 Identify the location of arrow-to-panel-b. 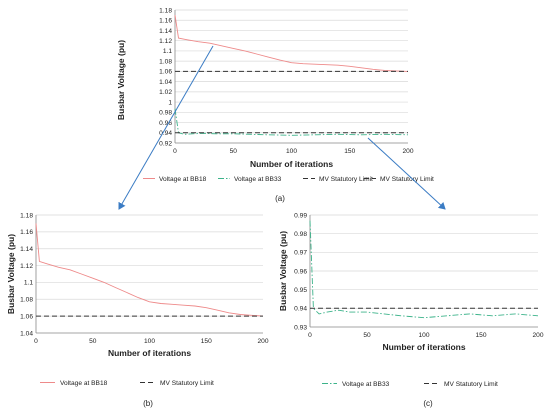
(166, 127).